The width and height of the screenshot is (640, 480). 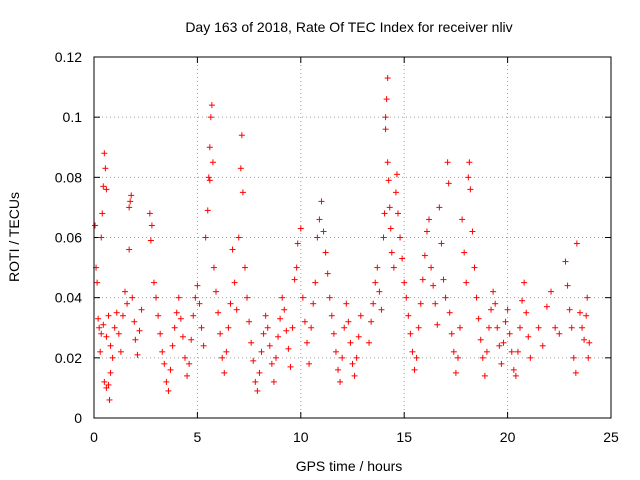 What do you see at coordinates (68, 358) in the screenshot?
I see `y-tick-label: 0.02` at bounding box center [68, 358].